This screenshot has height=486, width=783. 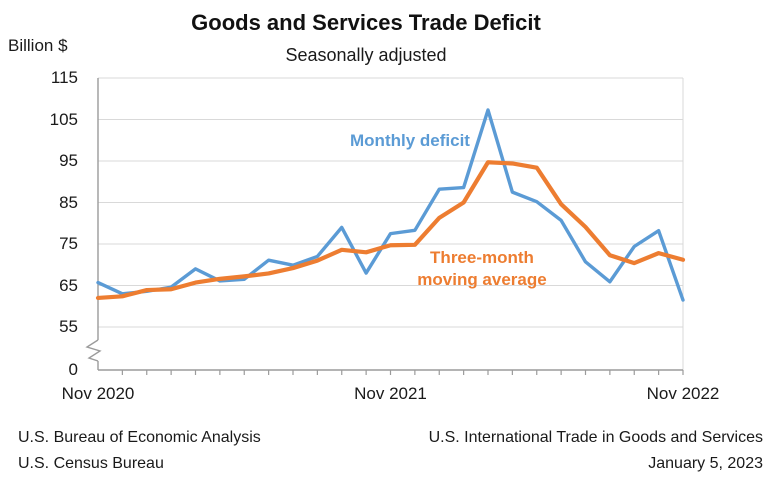 I want to click on x-tick-label: Nov 2021, so click(x=390, y=393).